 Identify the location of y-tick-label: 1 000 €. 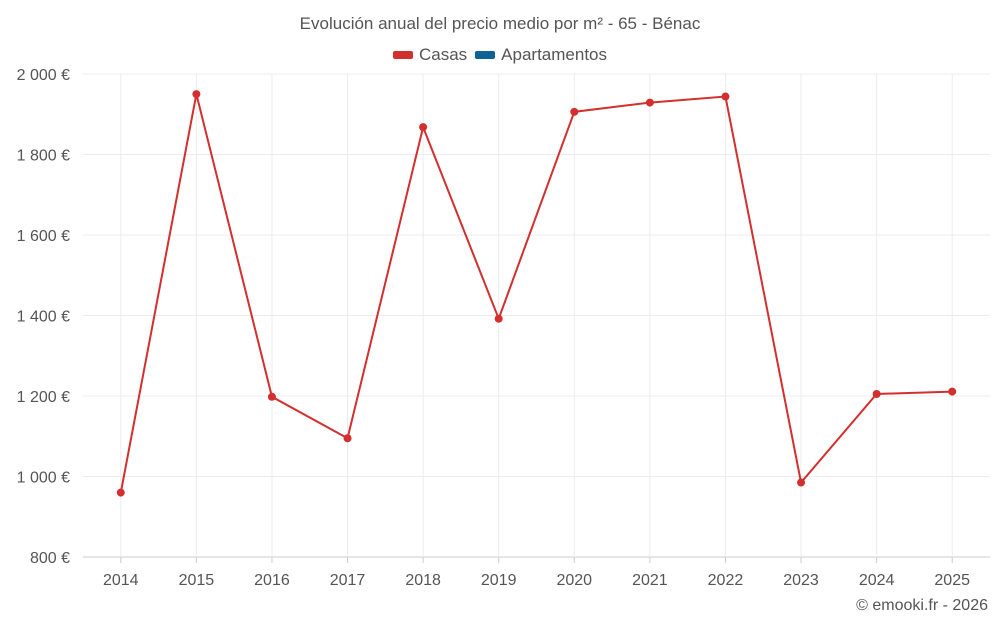
(43, 478).